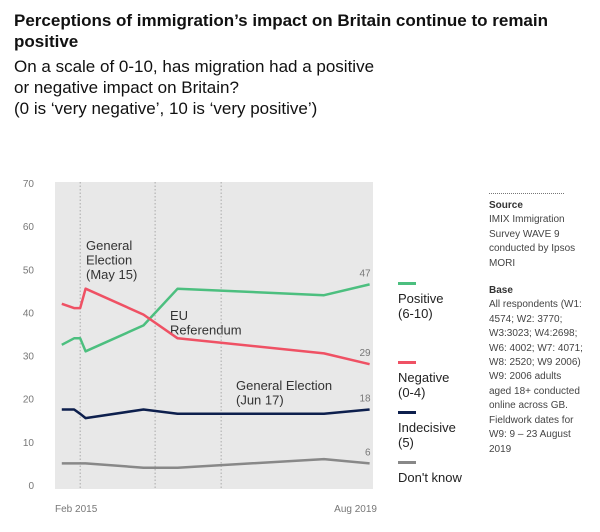  I want to click on legend-label: Negative, so click(424, 377).